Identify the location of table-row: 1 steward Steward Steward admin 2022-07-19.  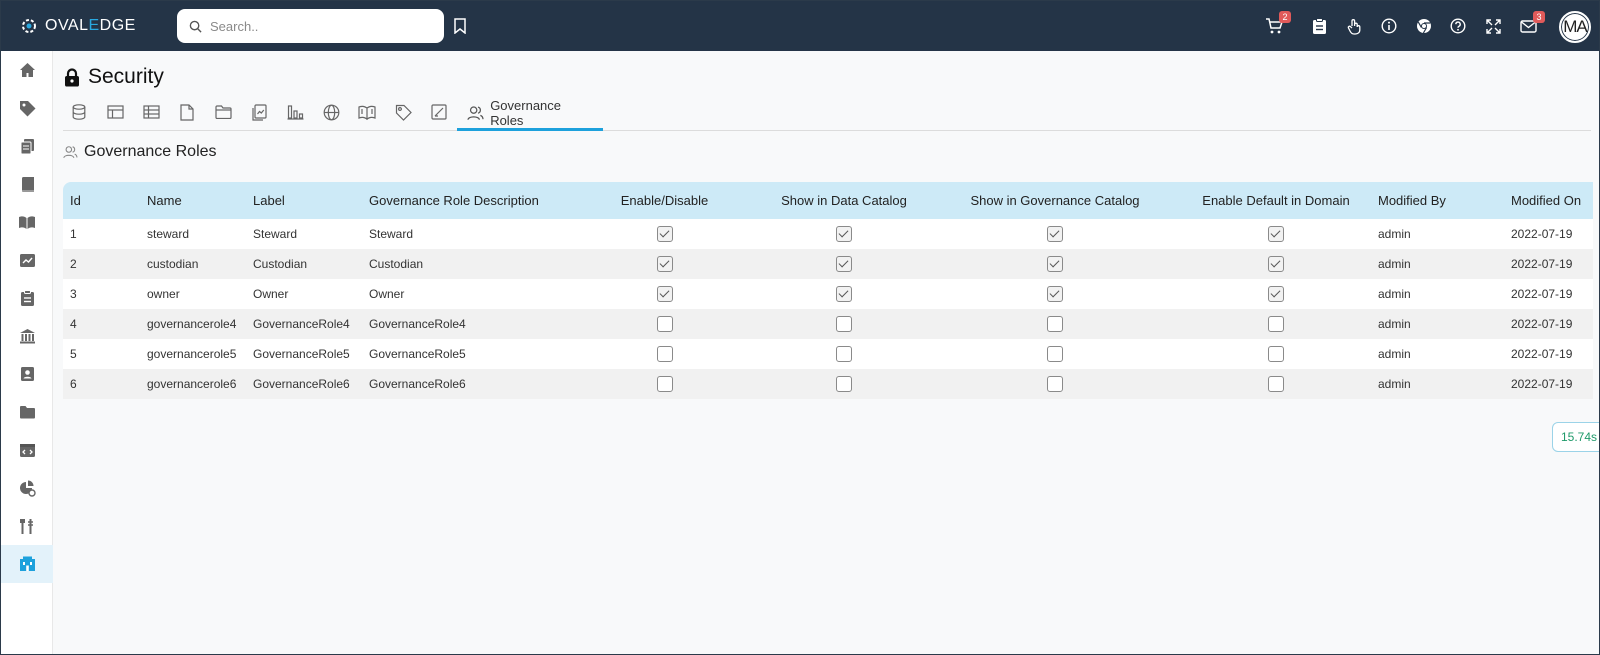
(828, 234).